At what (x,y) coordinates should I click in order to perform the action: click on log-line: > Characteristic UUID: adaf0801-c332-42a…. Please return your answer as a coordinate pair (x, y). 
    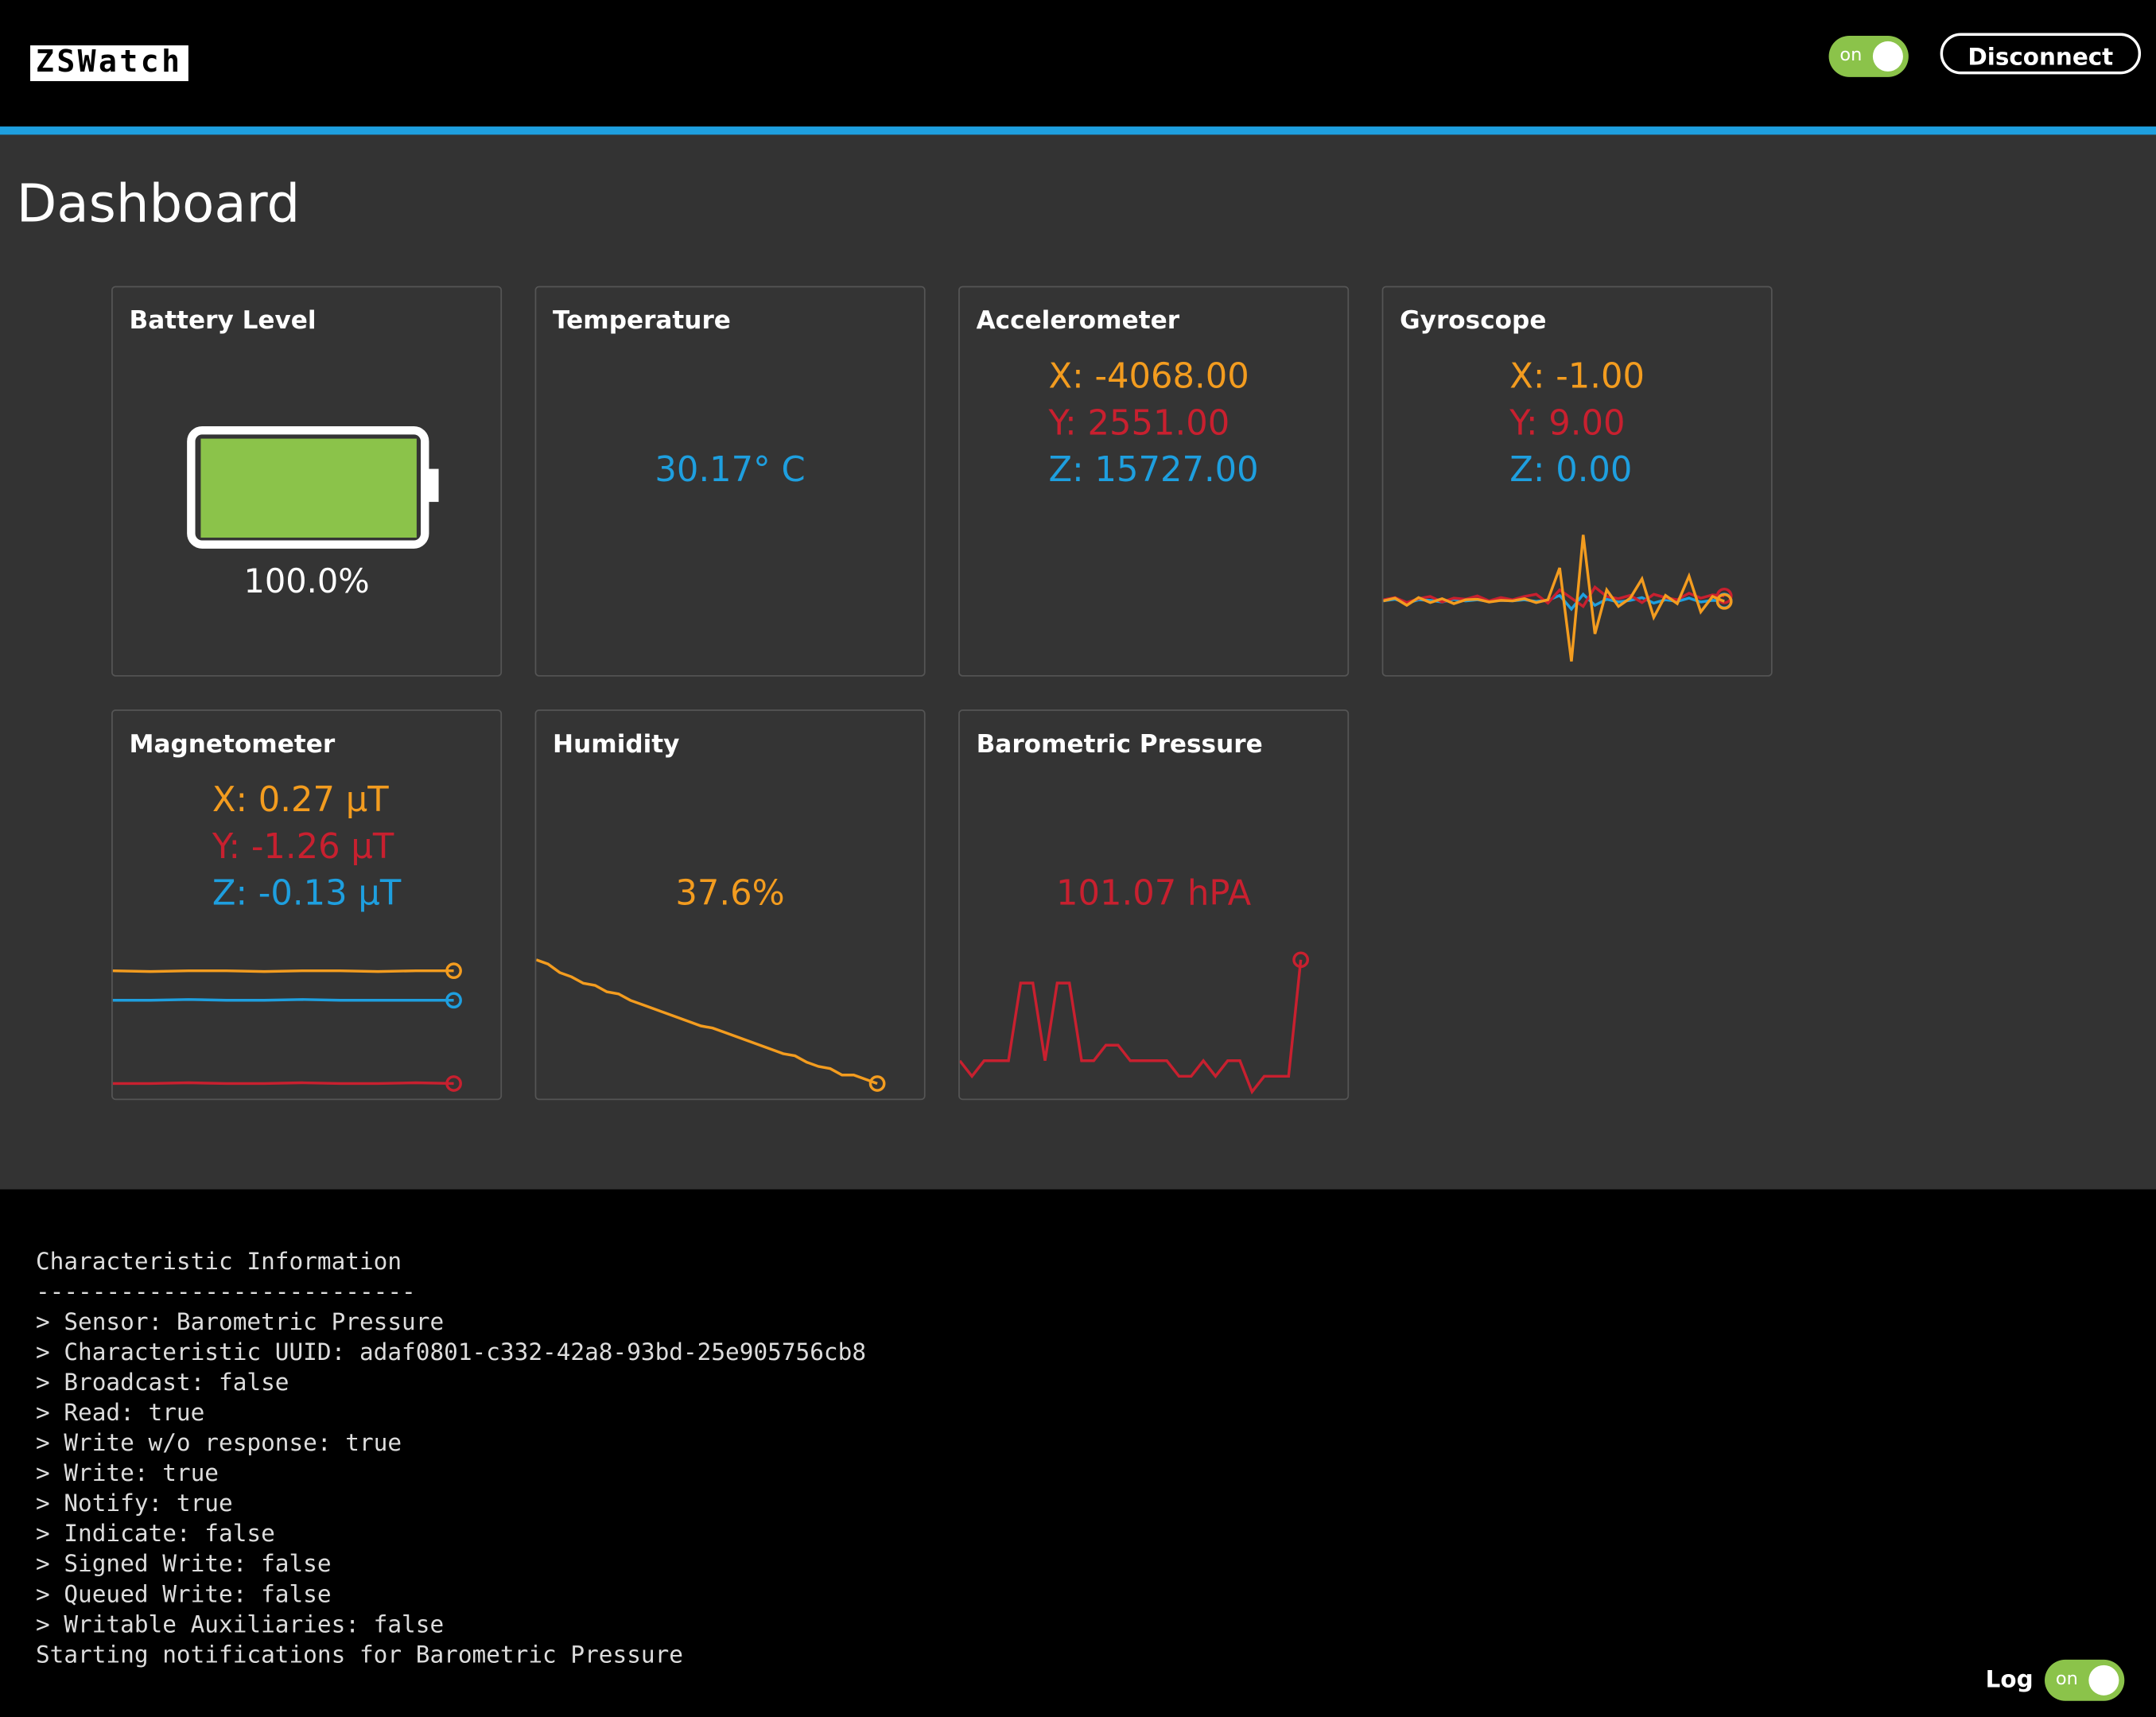
    Looking at the image, I should click on (451, 1353).